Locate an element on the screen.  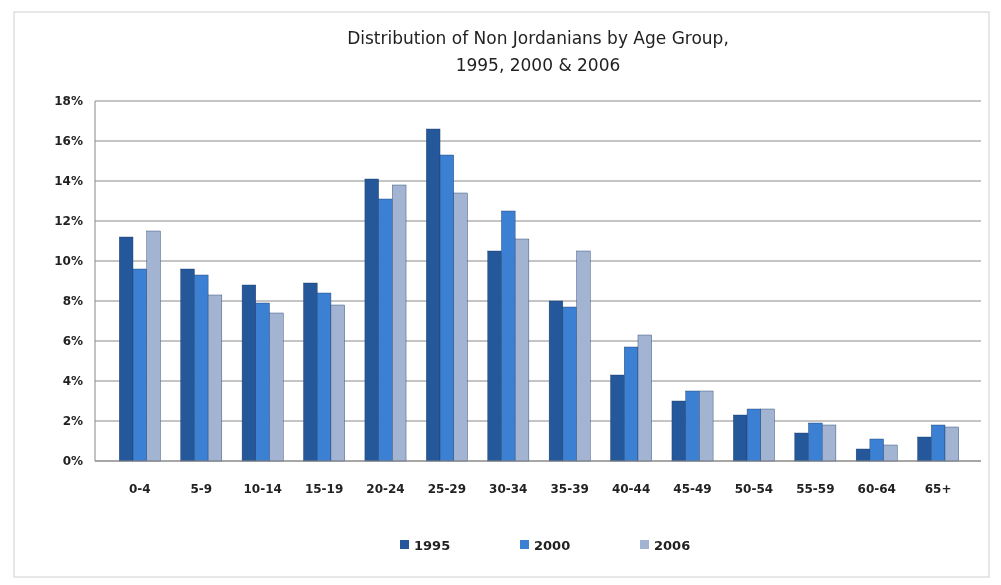
legend-label: 2000 is located at coordinates (552, 545).